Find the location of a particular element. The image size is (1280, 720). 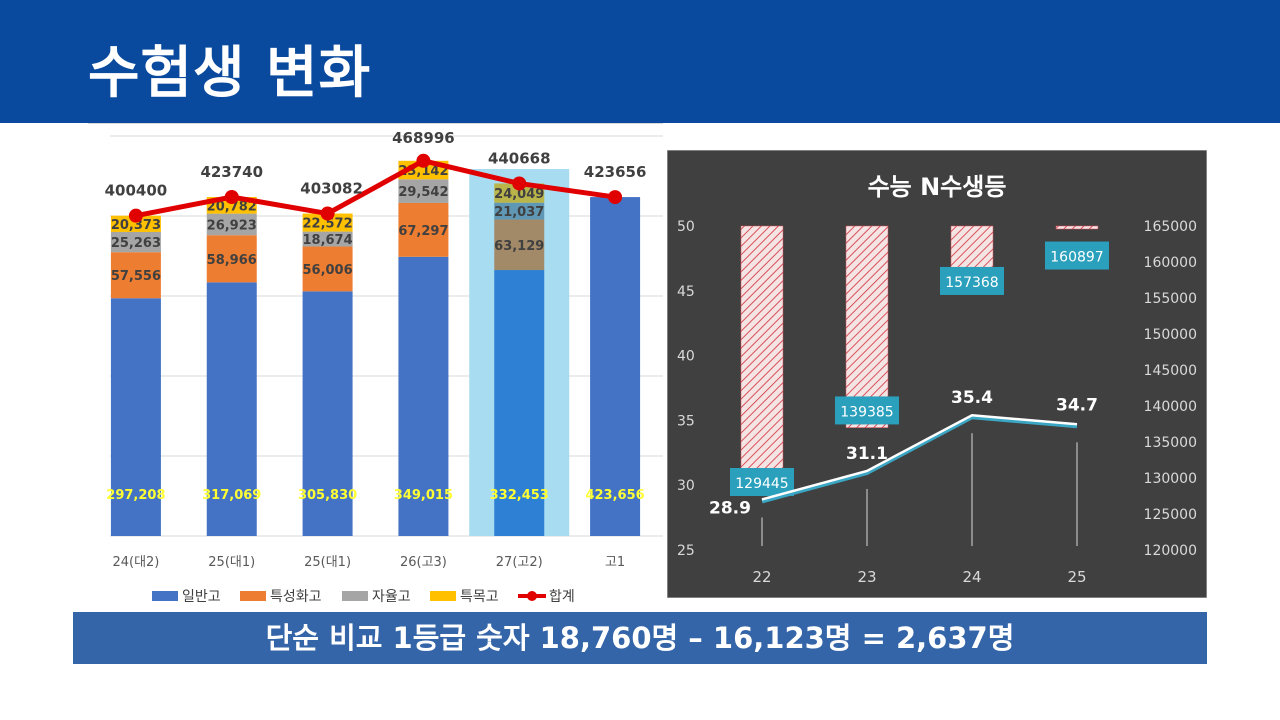

value-box-label: 160897 is located at coordinates (1076, 258).